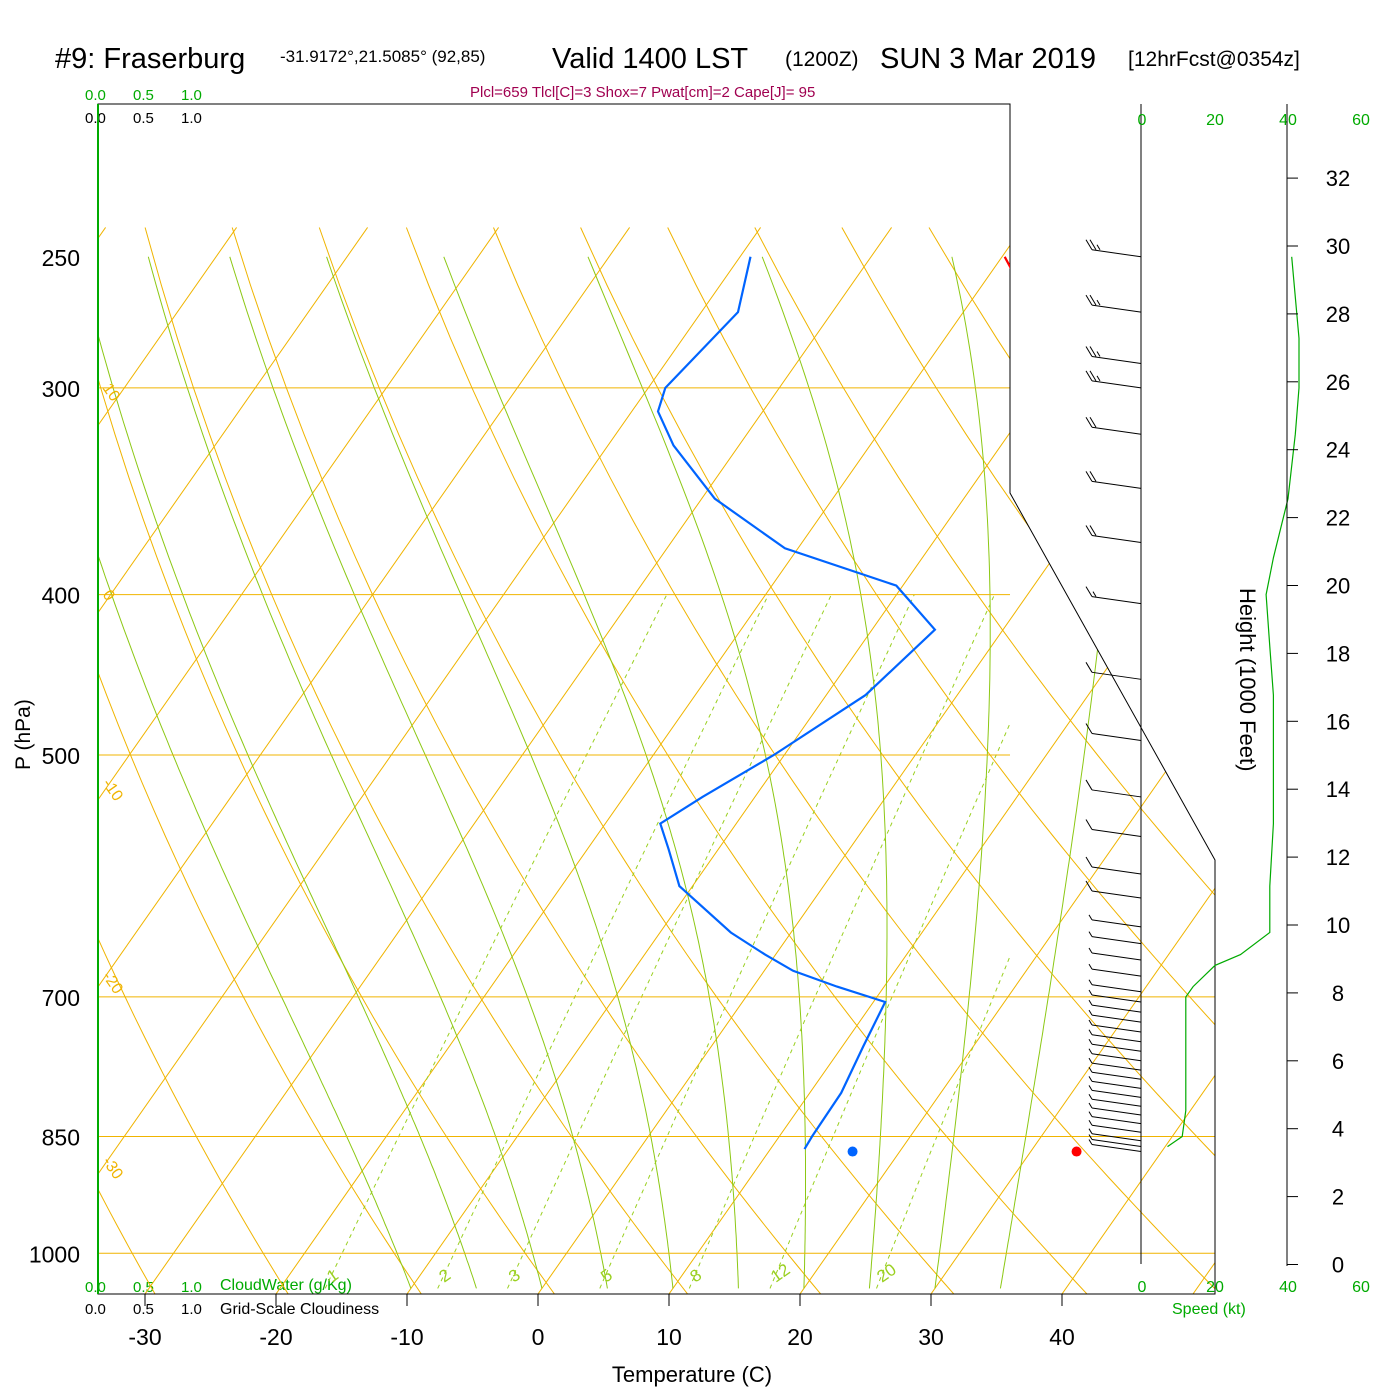 The image size is (1400, 1400). Describe the element at coordinates (1361, 120) in the screenshot. I see `speed-tick-label-top: 60` at that location.